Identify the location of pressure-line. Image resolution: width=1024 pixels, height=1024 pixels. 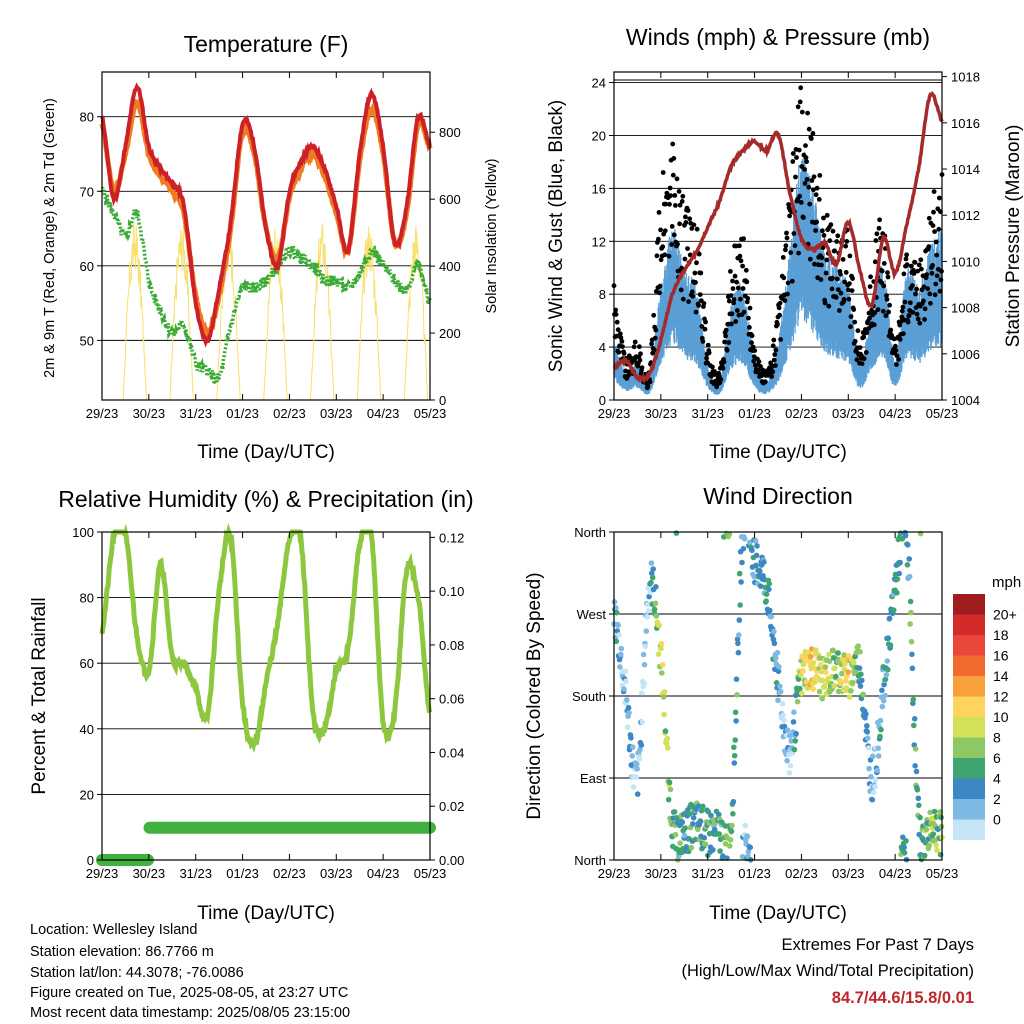
(778, 237).